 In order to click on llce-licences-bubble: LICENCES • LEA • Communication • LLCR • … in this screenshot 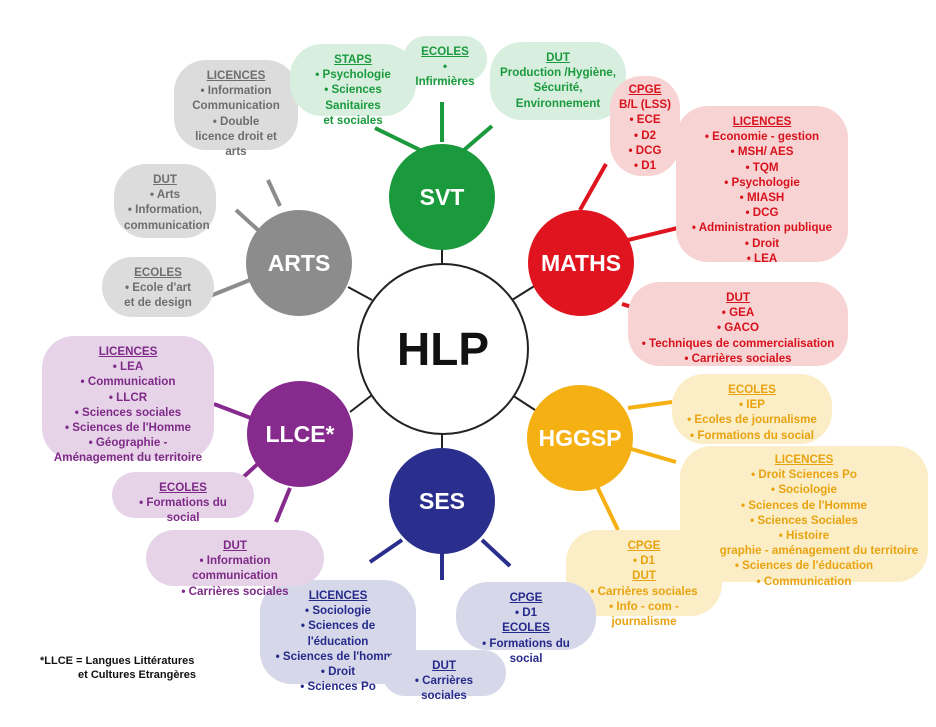, I will do `click(128, 400)`.